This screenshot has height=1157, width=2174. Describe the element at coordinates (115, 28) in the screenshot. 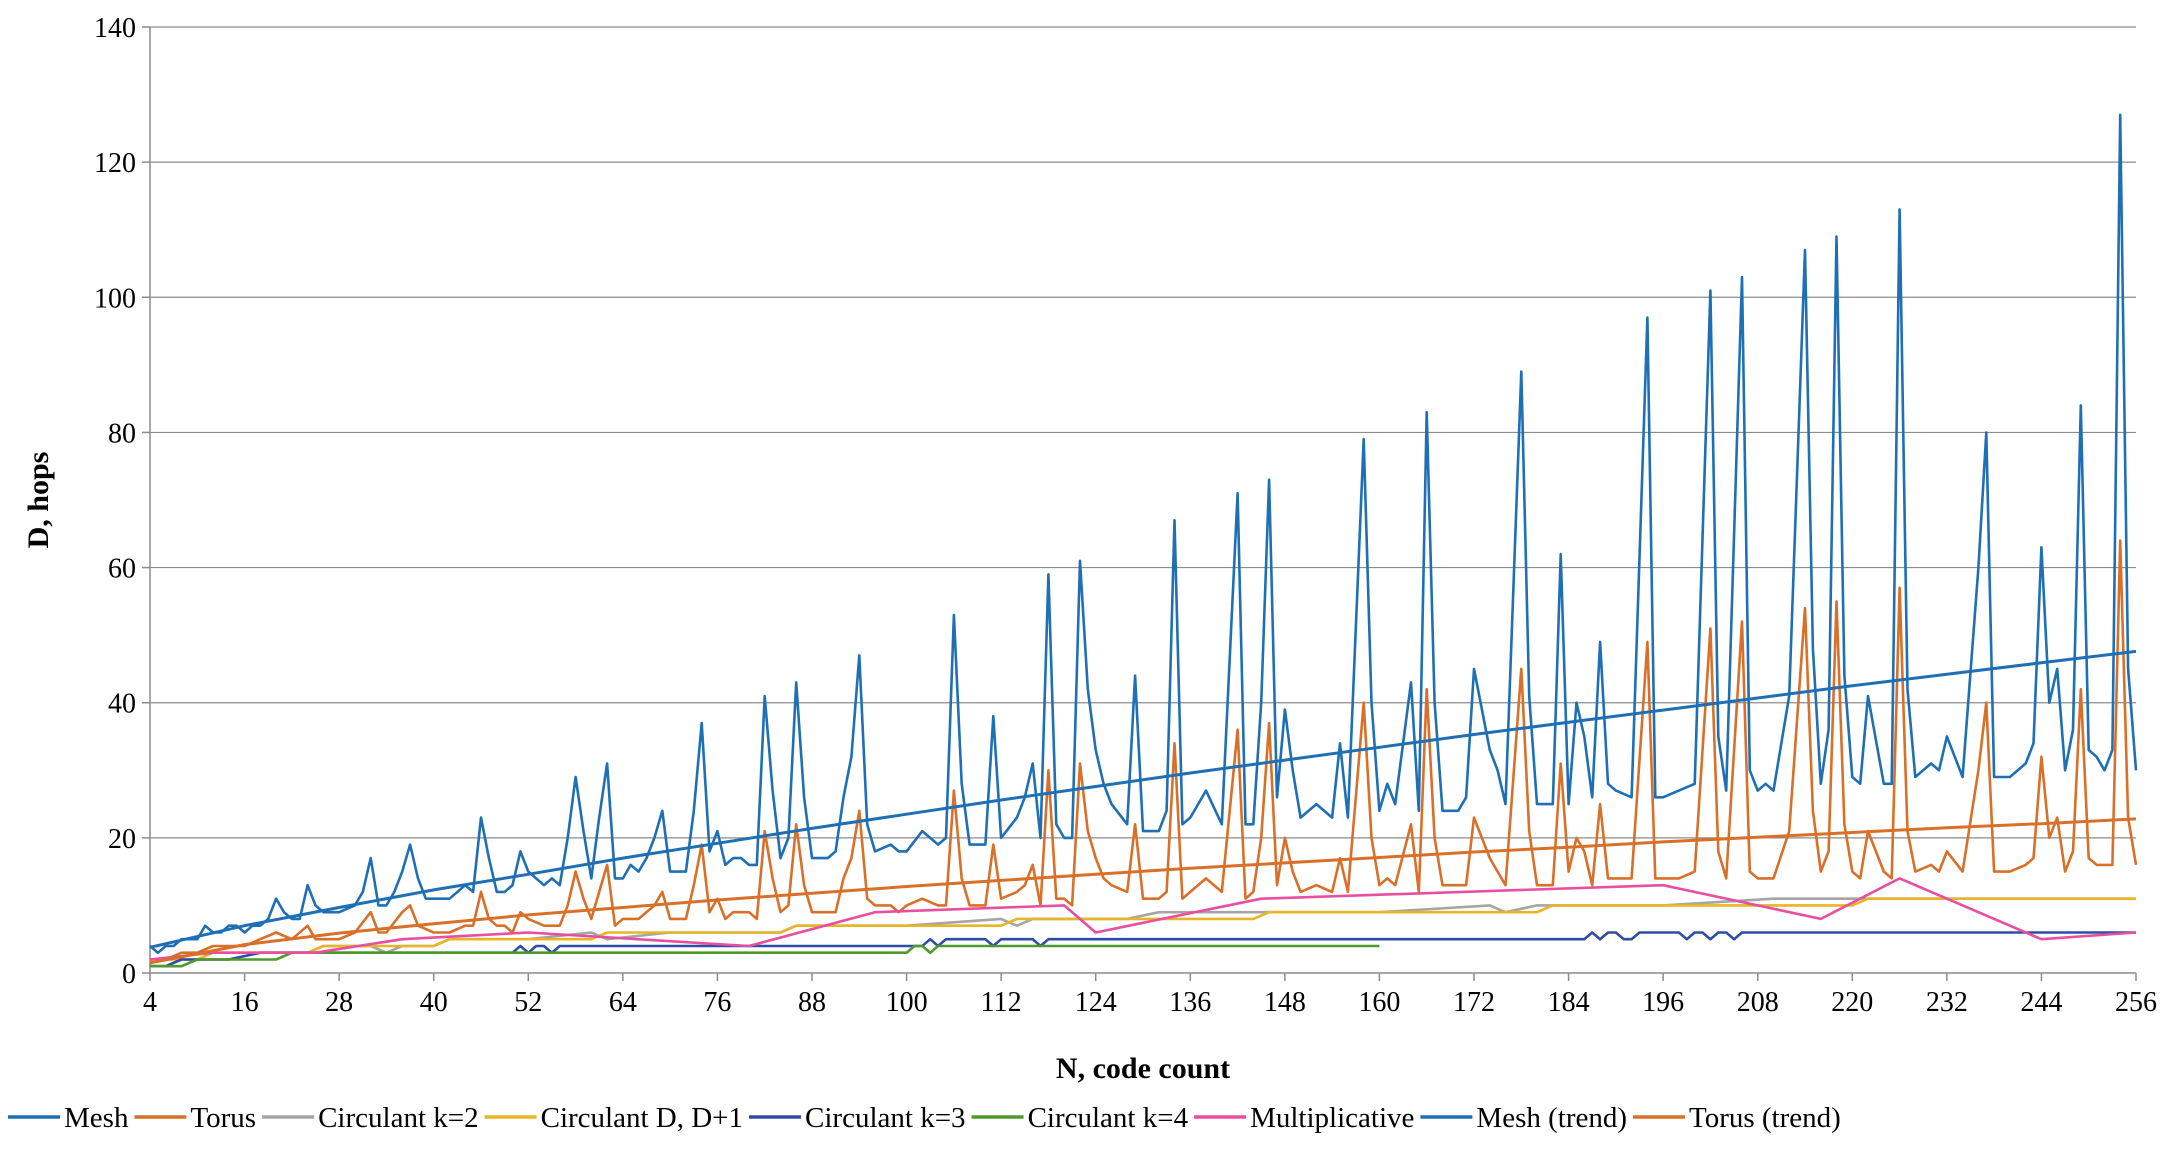

I see `y-tick-label: 140` at that location.